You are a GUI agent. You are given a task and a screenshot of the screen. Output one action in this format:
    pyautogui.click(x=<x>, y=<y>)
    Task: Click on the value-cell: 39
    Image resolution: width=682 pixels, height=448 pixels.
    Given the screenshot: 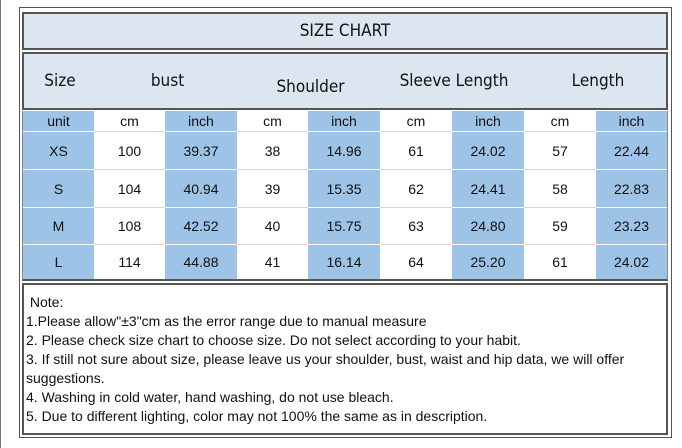 What is the action you would take?
    pyautogui.click(x=272, y=188)
    